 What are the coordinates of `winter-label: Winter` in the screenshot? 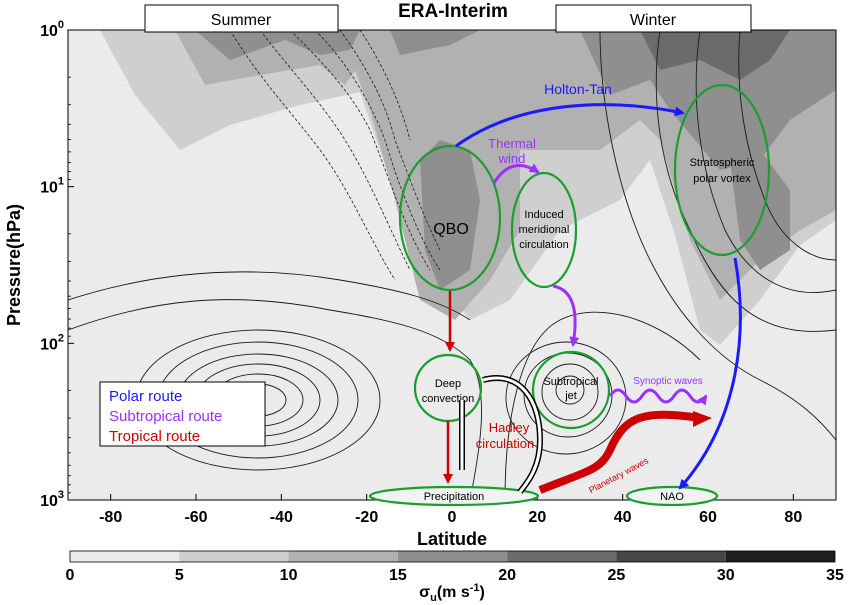 It's located at (653, 20).